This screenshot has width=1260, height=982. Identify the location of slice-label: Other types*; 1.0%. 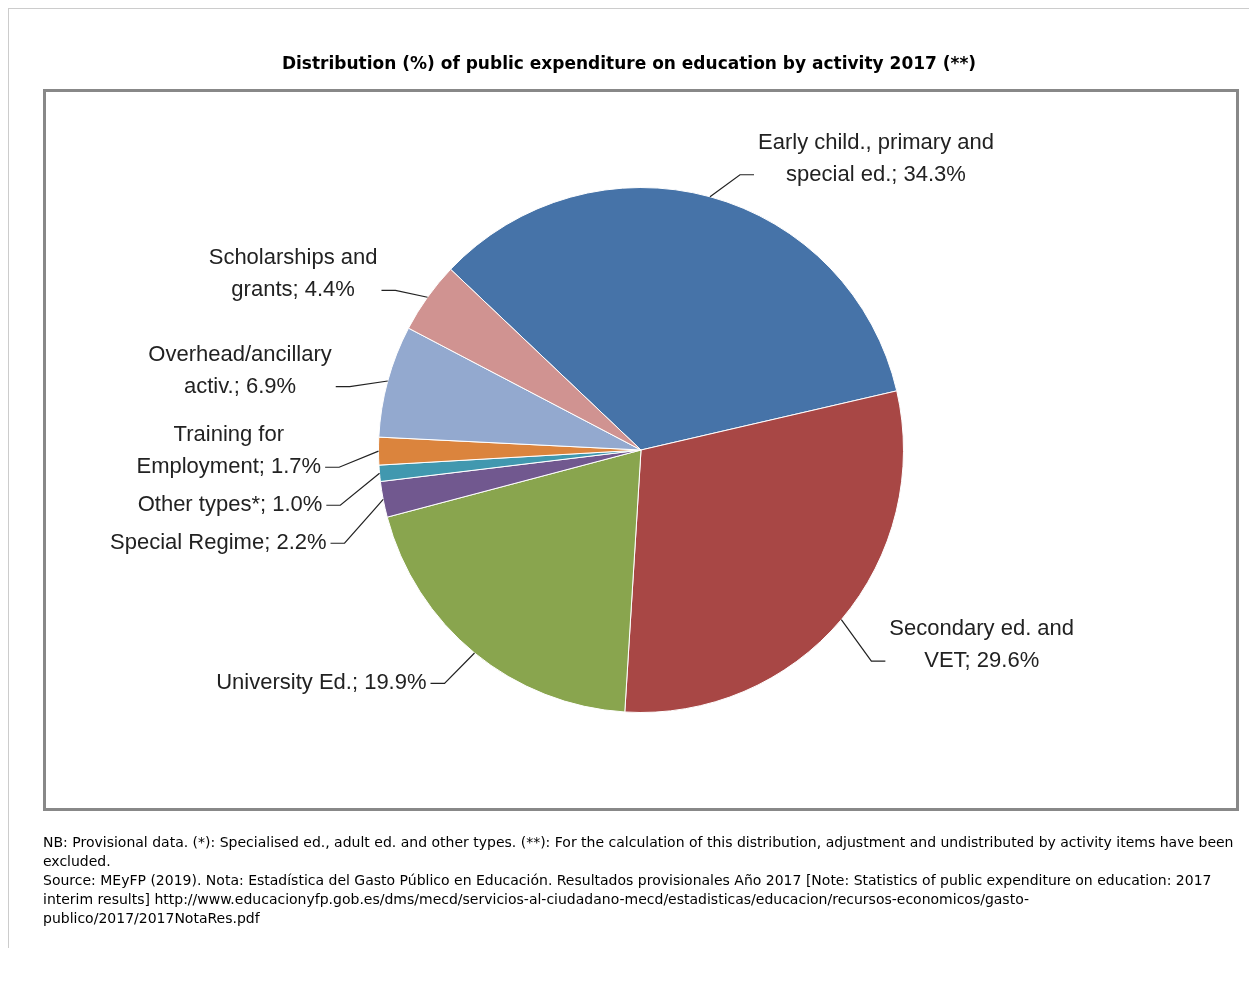
(230, 504).